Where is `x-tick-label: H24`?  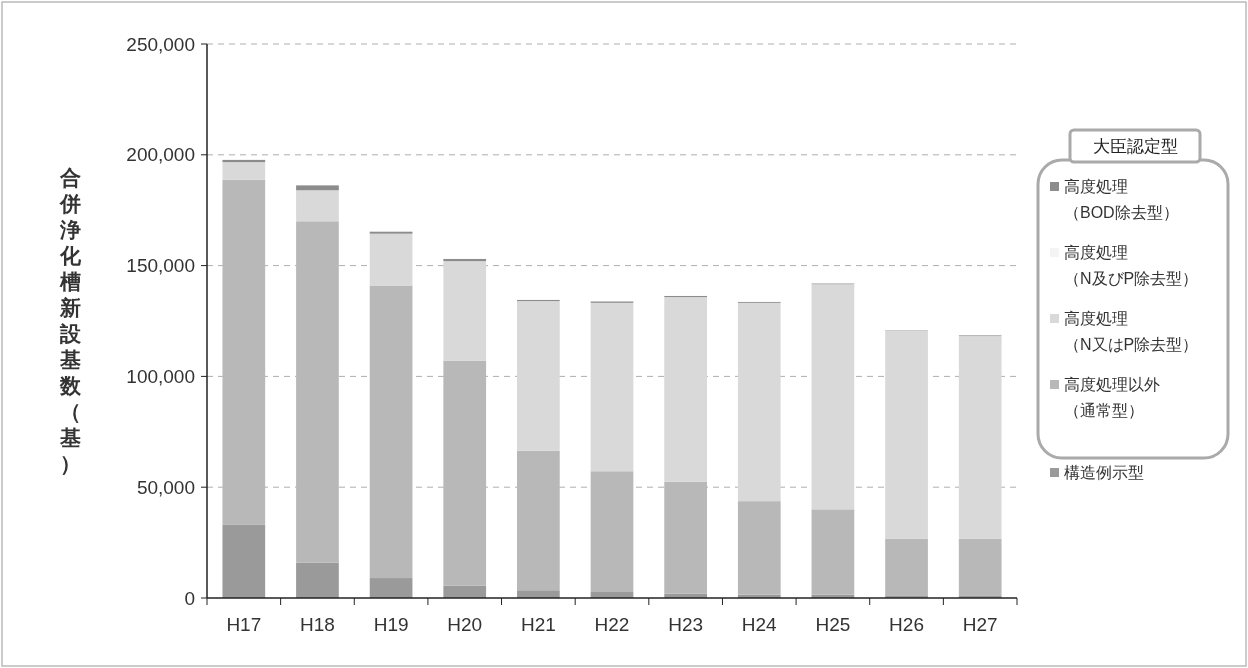
x-tick-label: H24 is located at coordinates (759, 624).